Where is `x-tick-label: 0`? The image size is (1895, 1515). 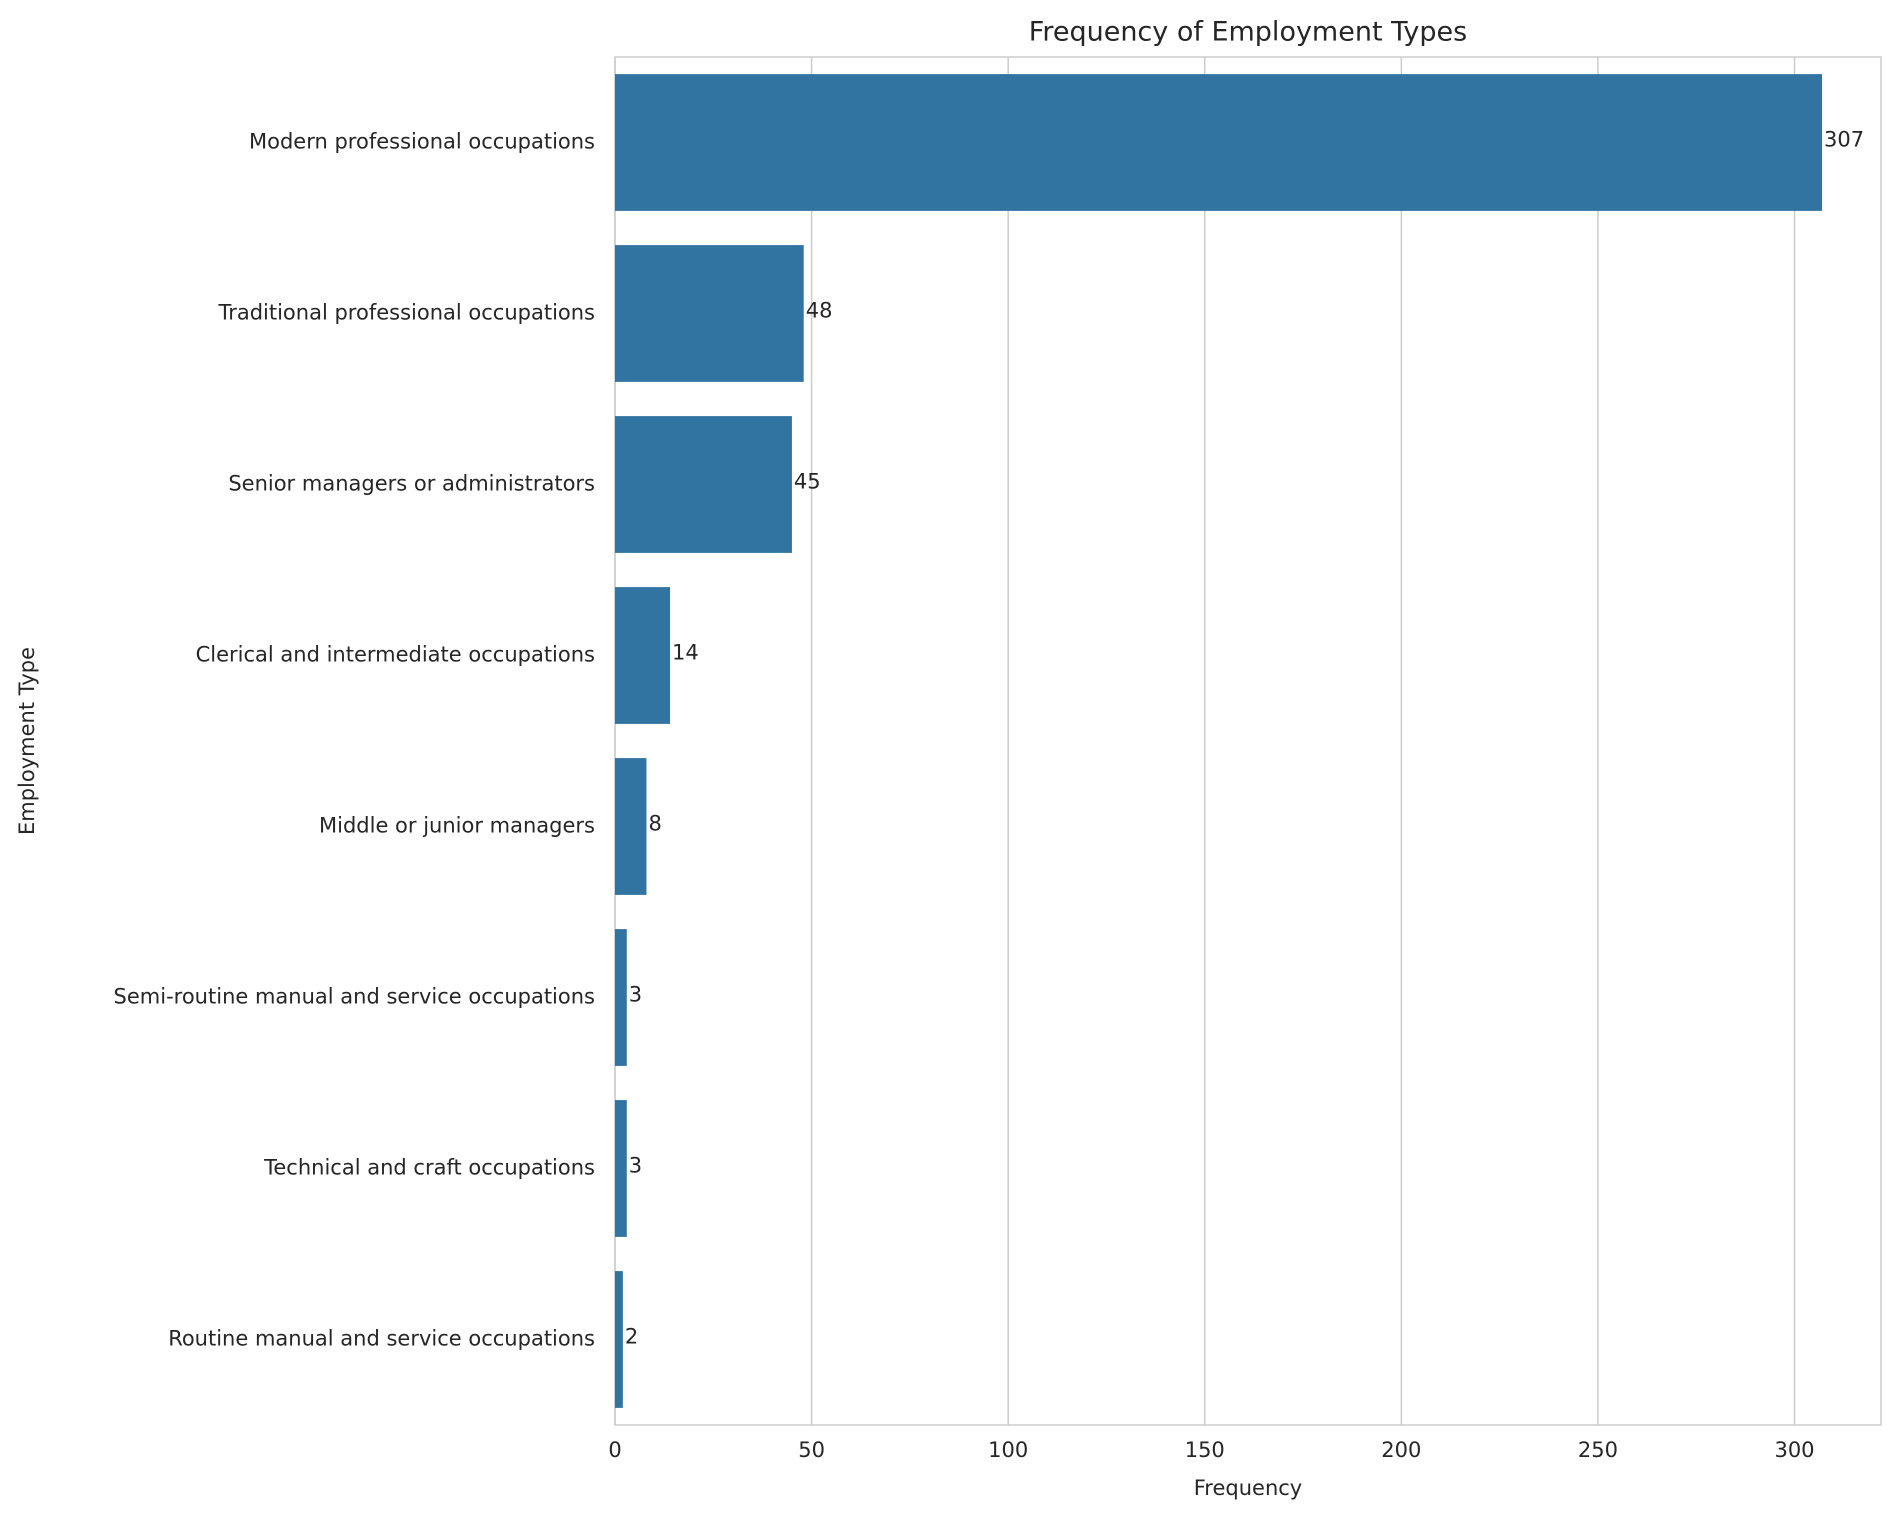
x-tick-label: 0 is located at coordinates (614, 1450).